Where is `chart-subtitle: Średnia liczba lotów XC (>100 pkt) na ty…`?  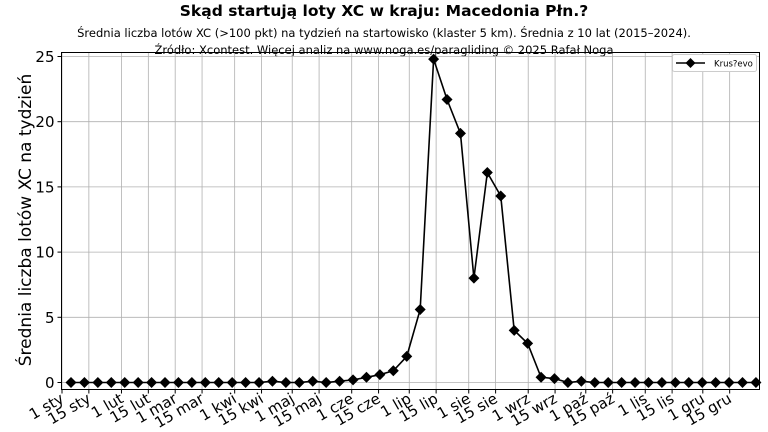 chart-subtitle: Średnia liczba lotów XC (>100 pkt) na ty… is located at coordinates (384, 33).